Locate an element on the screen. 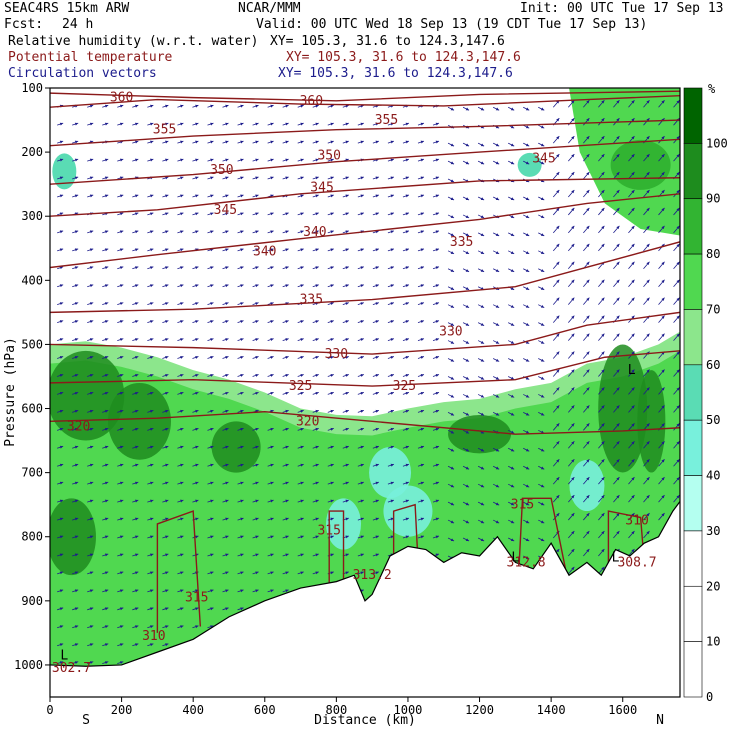  rh-dry-pocket is located at coordinates (587, 485).